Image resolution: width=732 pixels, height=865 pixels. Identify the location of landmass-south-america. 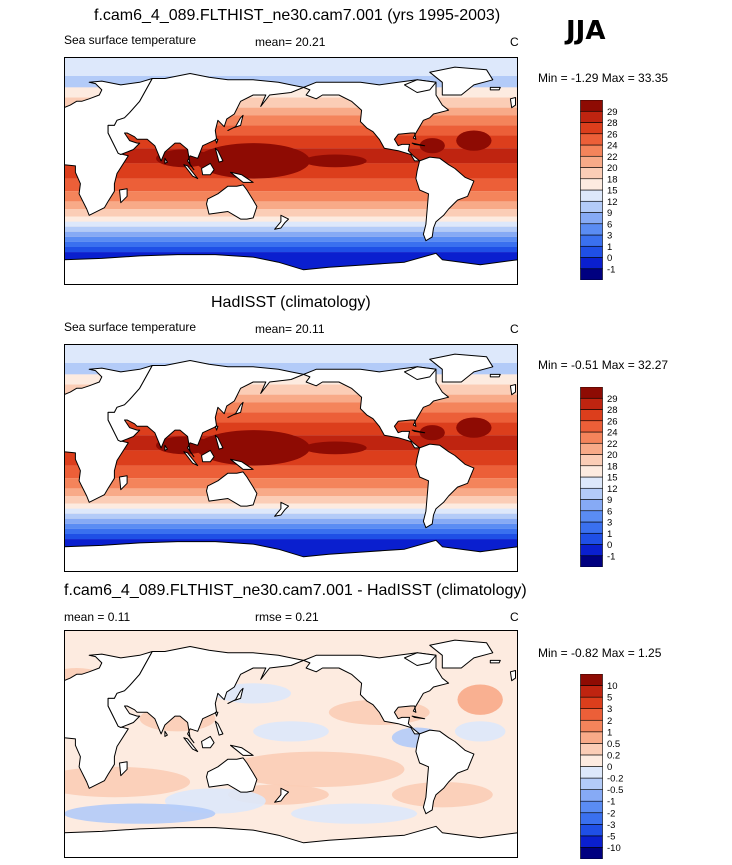
(445, 199).